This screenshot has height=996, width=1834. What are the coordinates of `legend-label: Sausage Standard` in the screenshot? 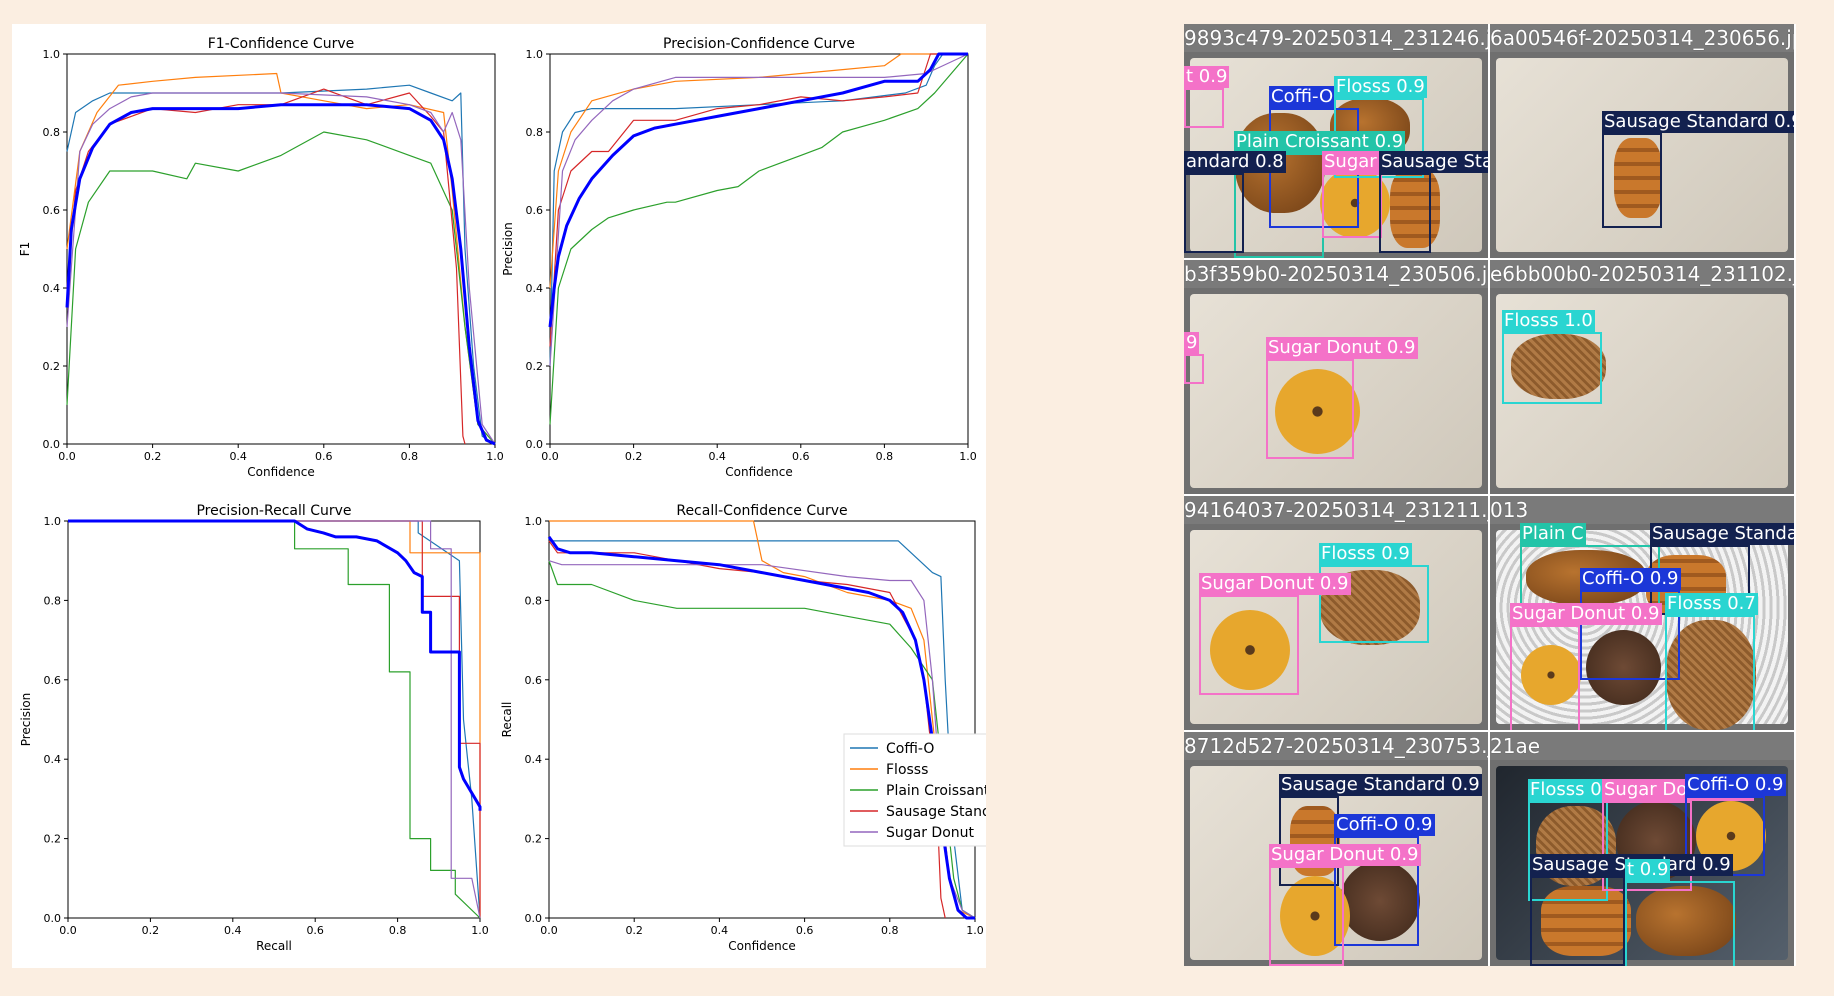 It's located at (936, 812).